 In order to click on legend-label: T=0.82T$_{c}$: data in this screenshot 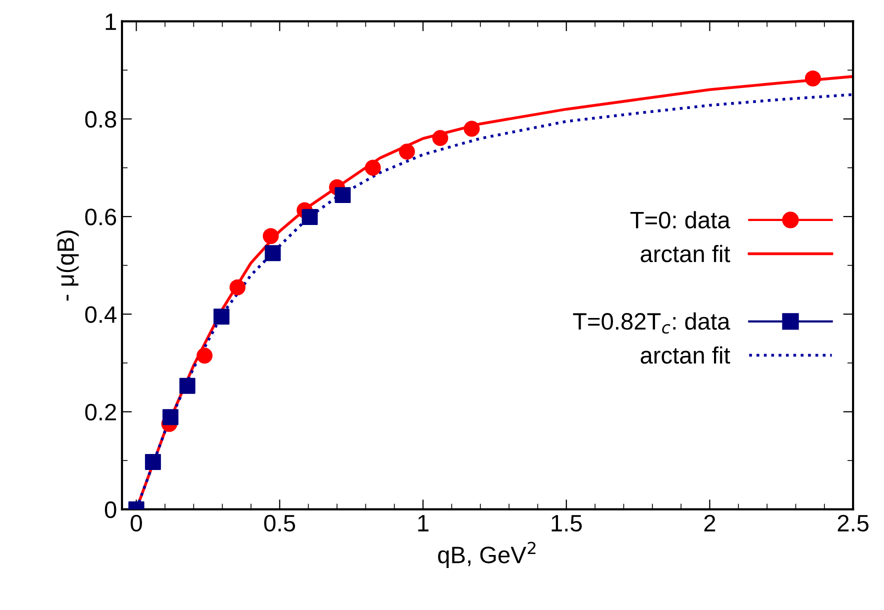, I will do `click(651, 323)`.